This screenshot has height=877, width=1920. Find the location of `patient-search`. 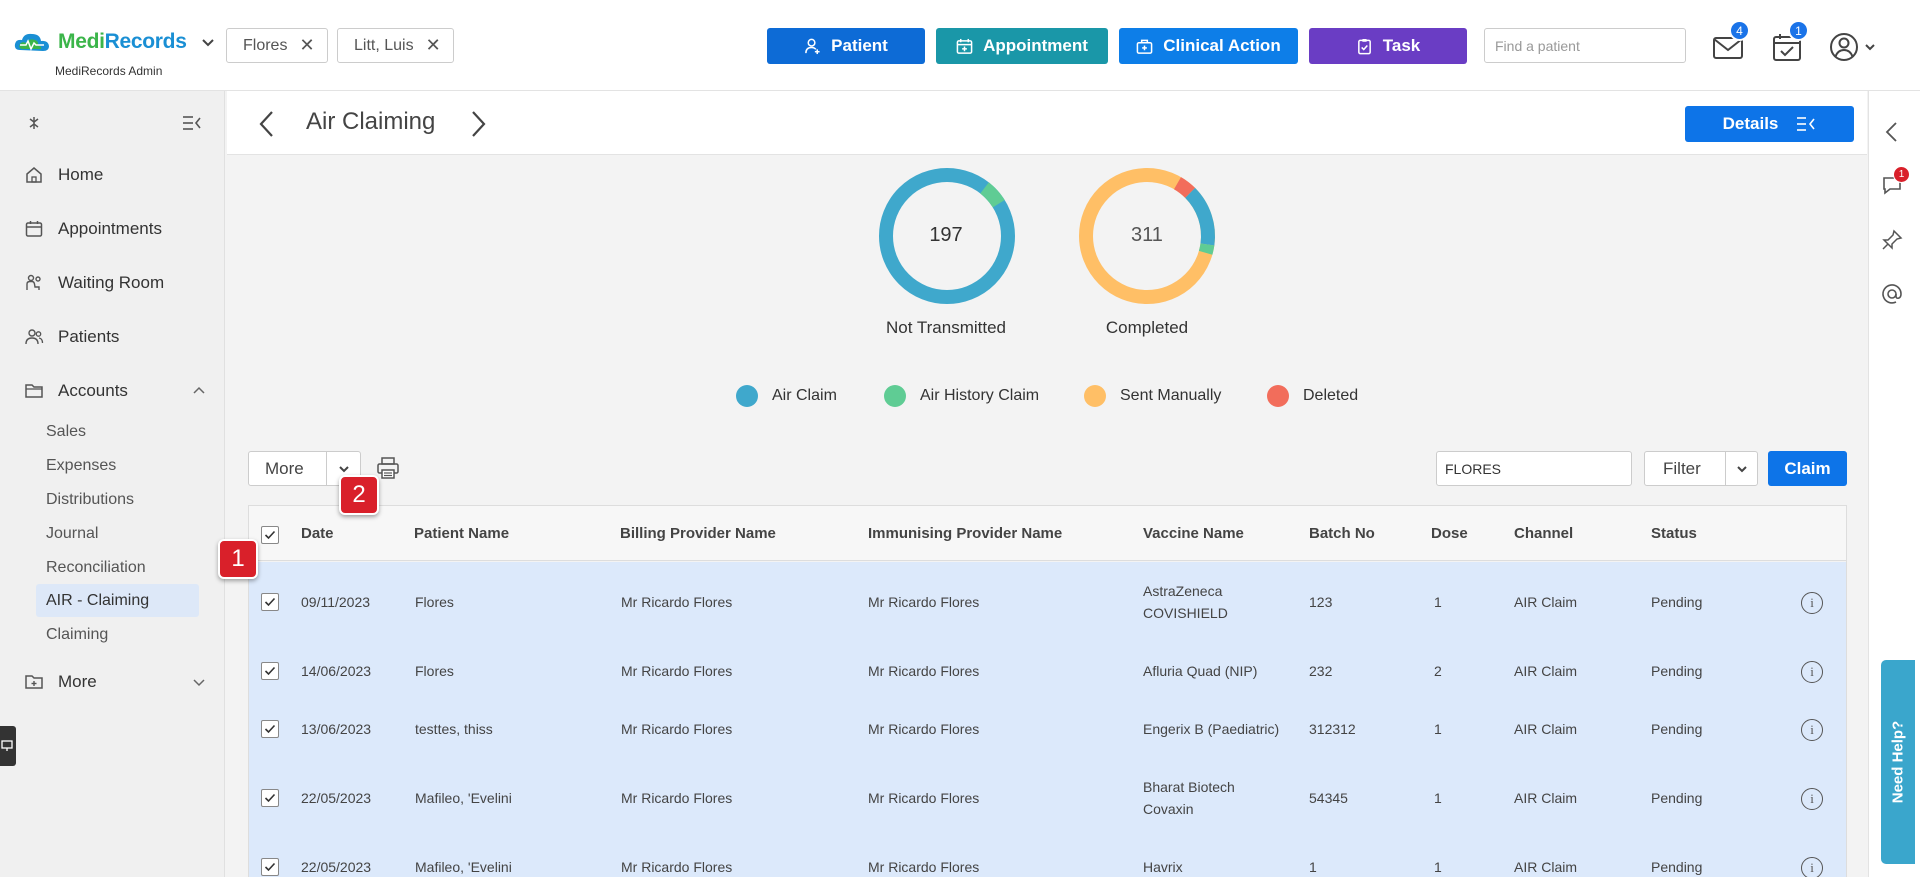

patient-search is located at coordinates (1585, 45).